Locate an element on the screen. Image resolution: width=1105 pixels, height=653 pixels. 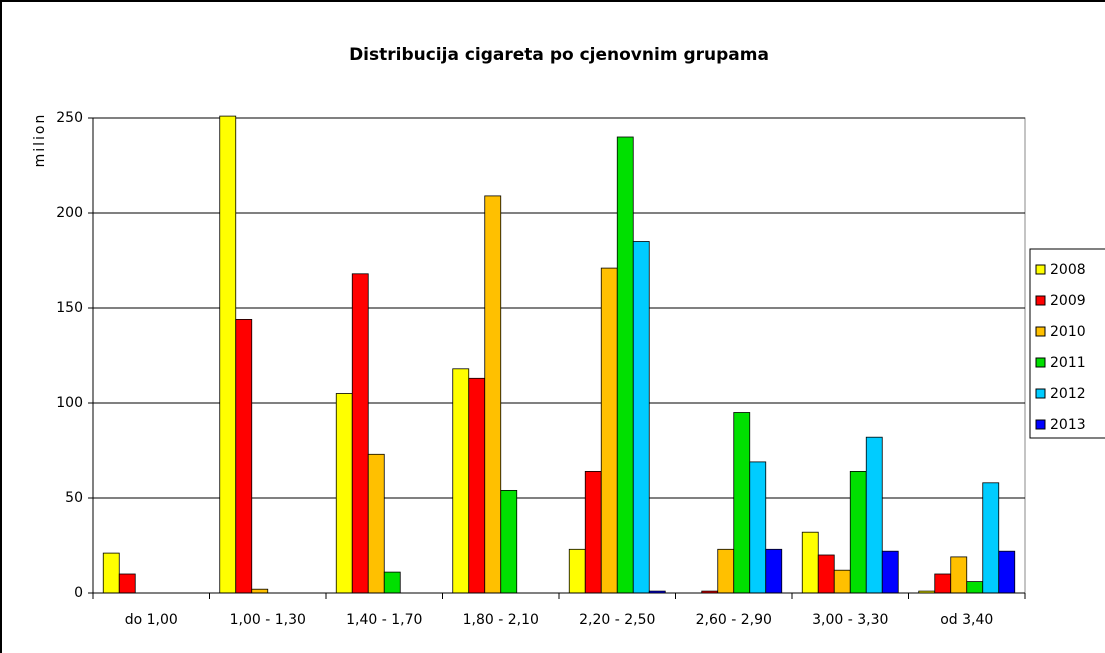
y-tick-label: 200 is located at coordinates (69, 213).